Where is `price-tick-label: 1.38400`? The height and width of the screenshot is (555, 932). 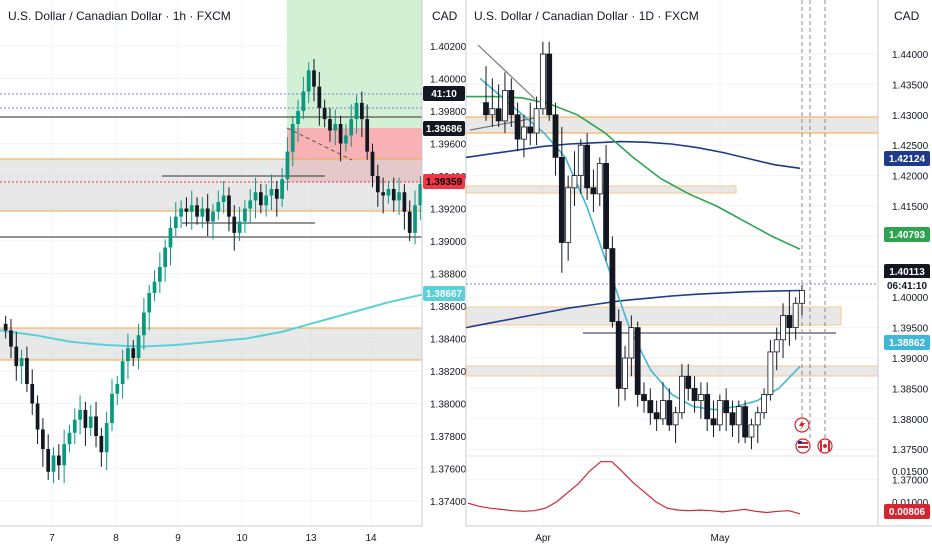 price-tick-label: 1.38400 is located at coordinates (448, 340).